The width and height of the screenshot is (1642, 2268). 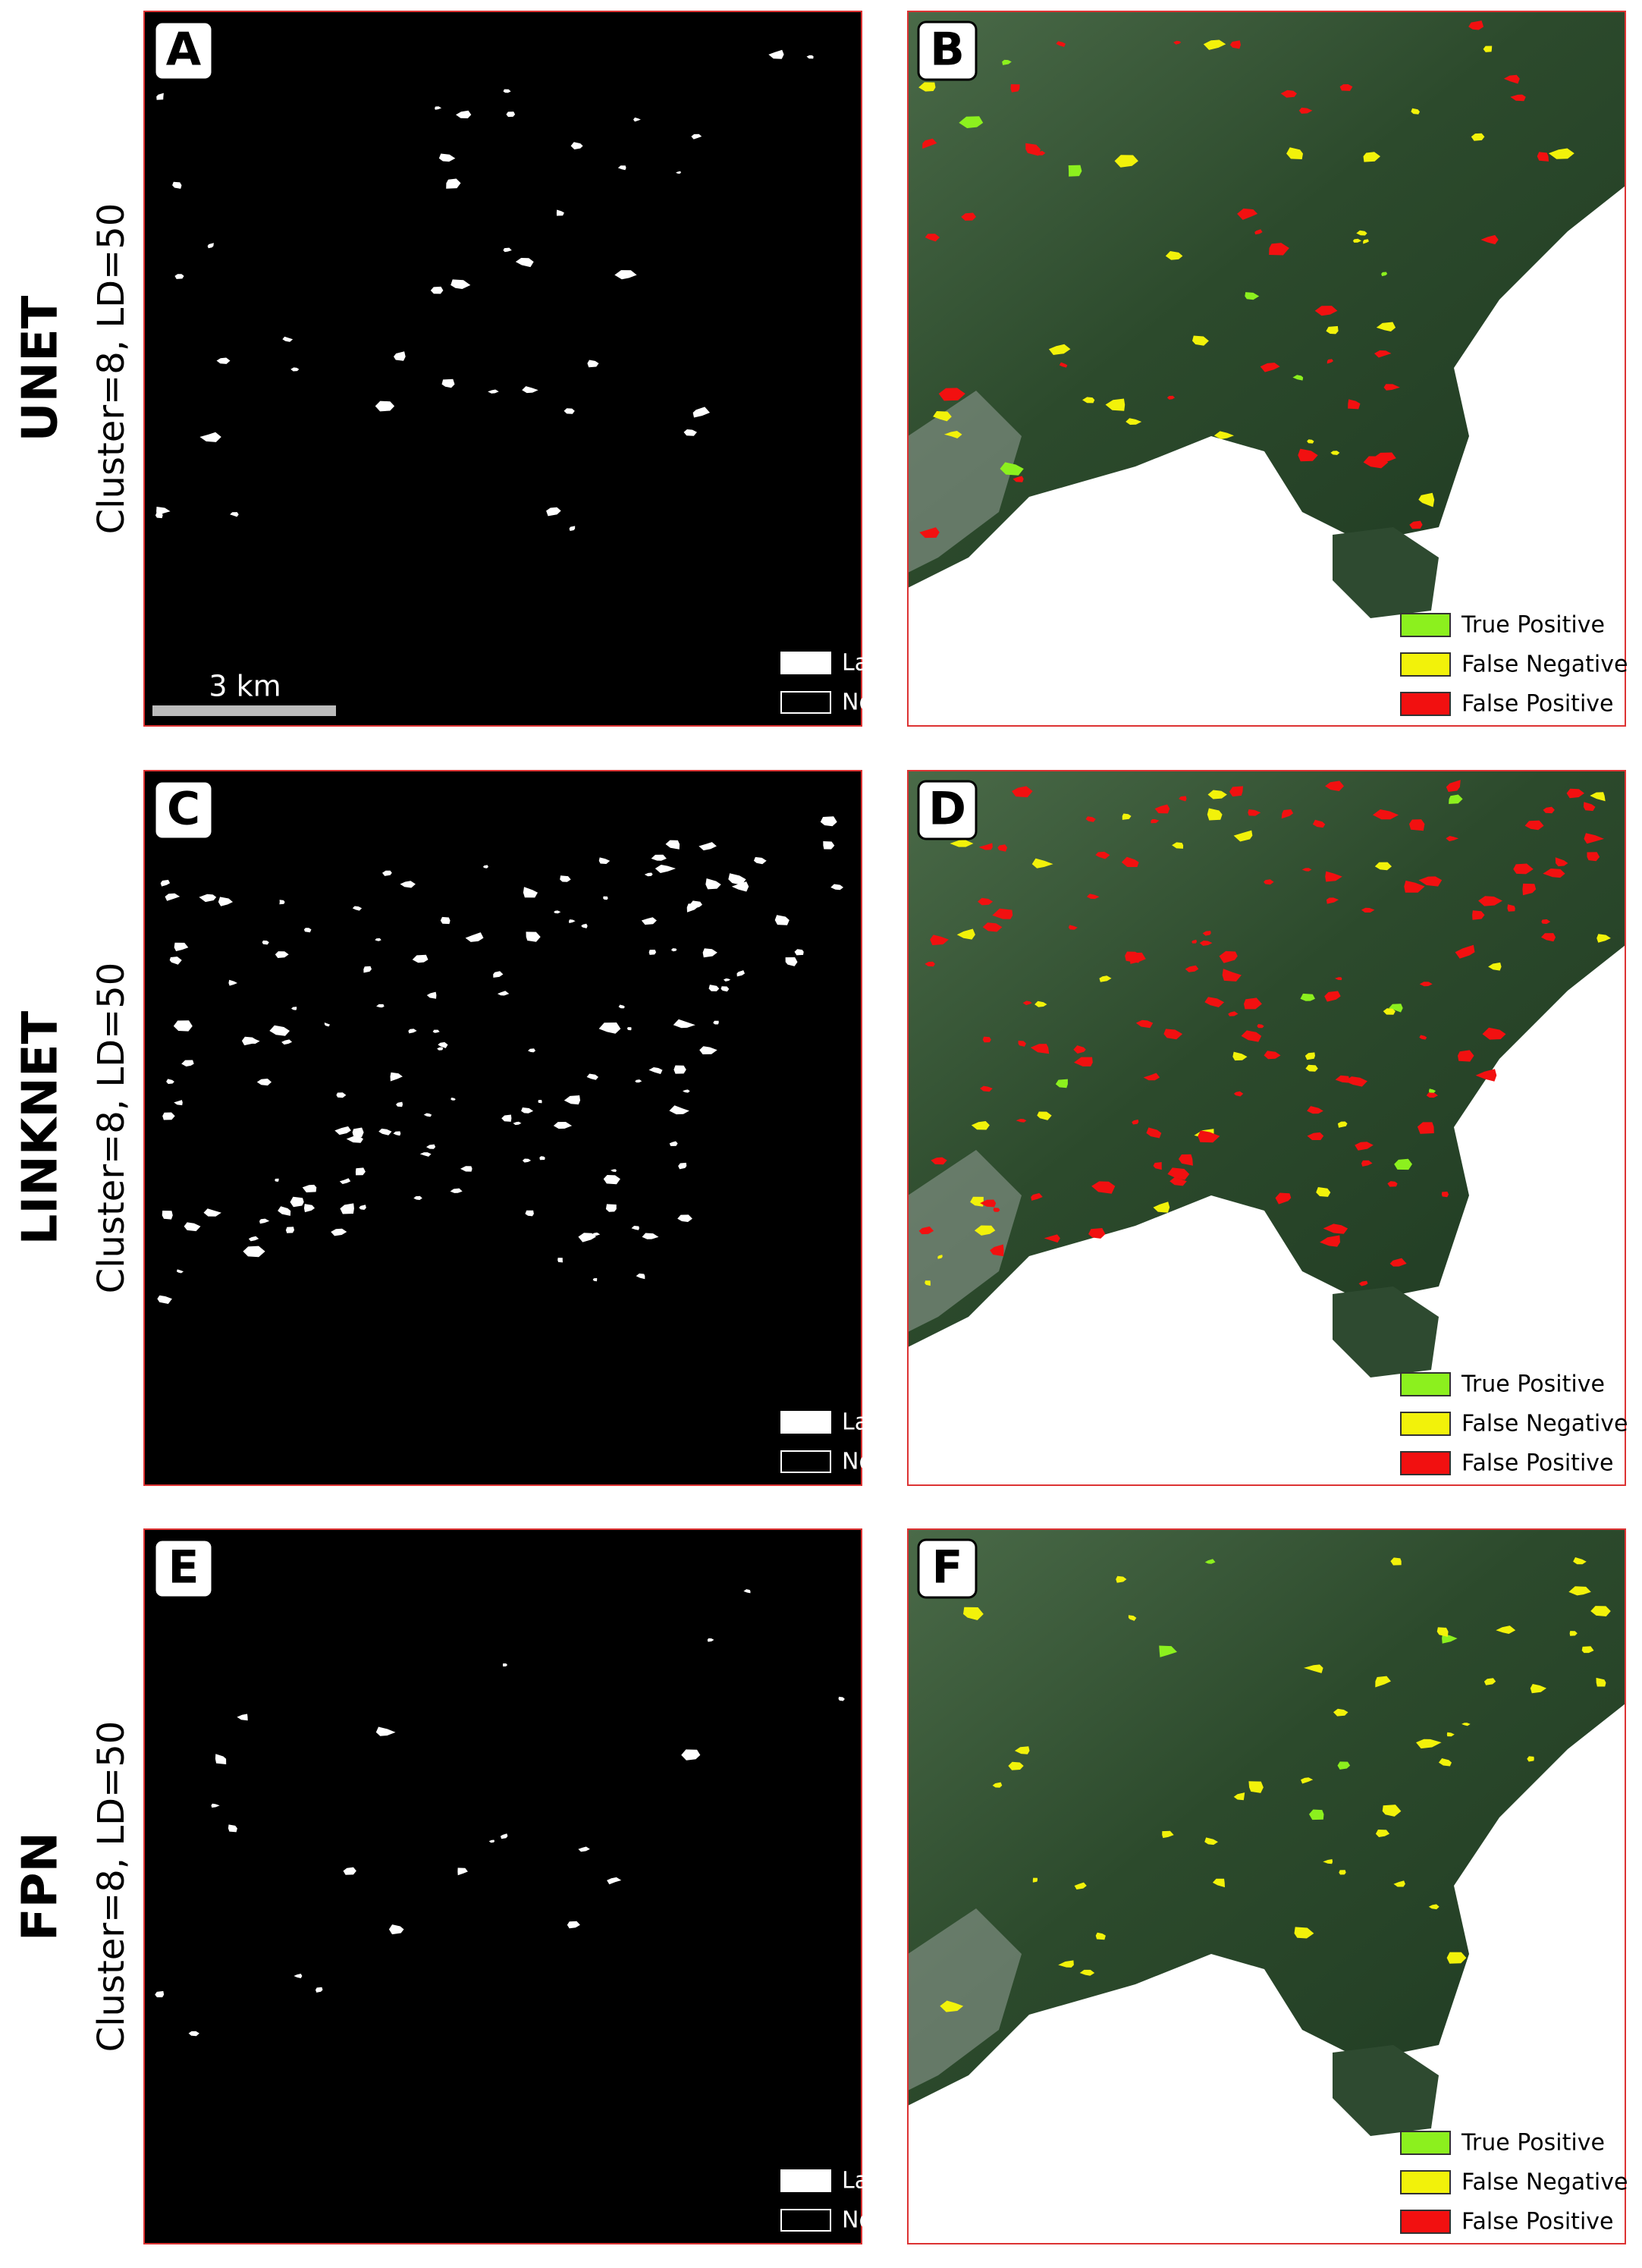 I want to click on legend-label: False Positive, so click(x=1537, y=704).